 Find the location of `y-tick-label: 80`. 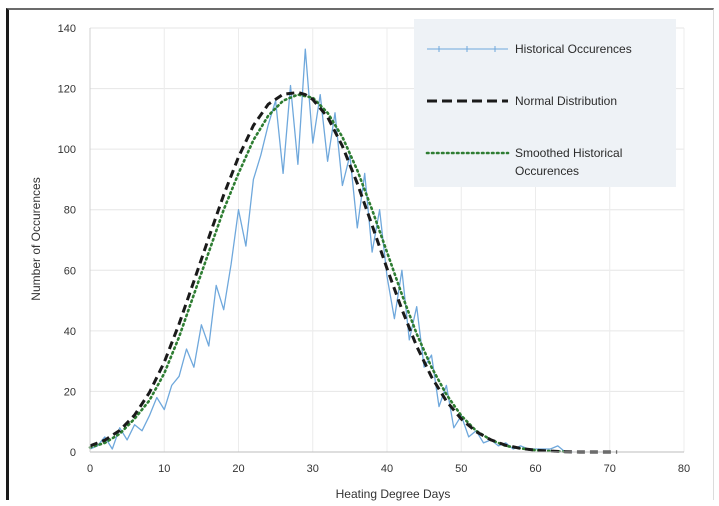

y-tick-label: 80 is located at coordinates (70, 211).